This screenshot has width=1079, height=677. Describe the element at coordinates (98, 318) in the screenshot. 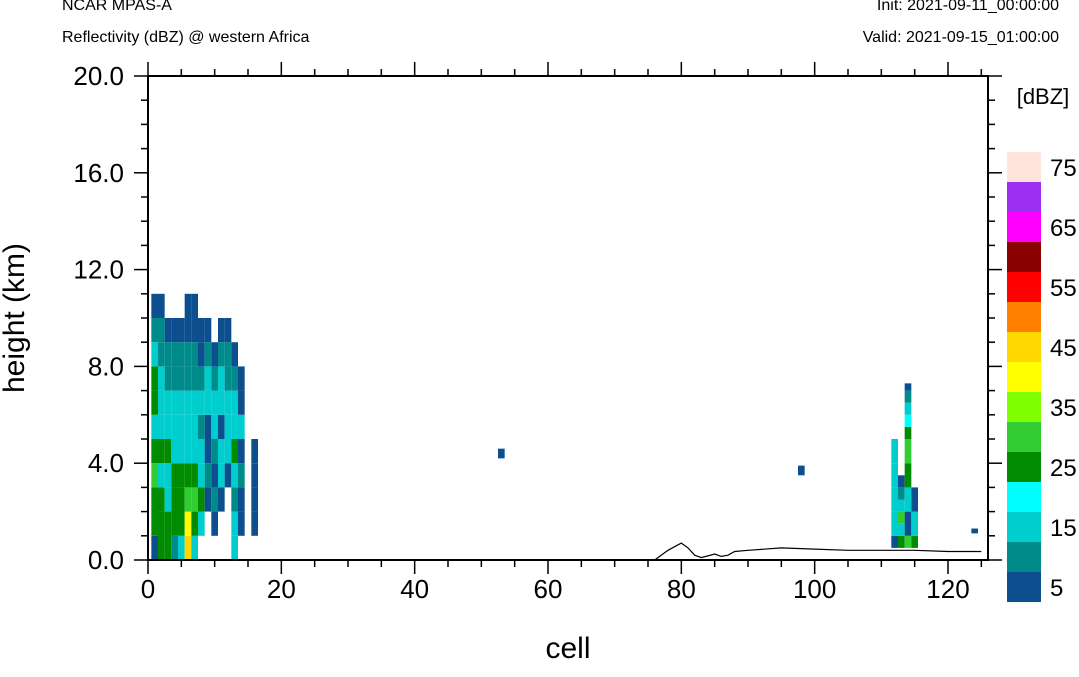

I see `y-tick-labels: 0.0 4.0 8.0 12.0 16.0 20.0` at that location.